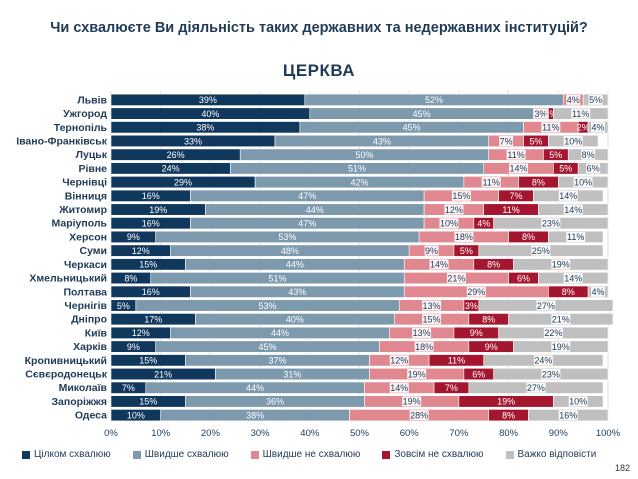 The height and width of the screenshot is (479, 638). I want to click on data-label: 36%, so click(275, 402).